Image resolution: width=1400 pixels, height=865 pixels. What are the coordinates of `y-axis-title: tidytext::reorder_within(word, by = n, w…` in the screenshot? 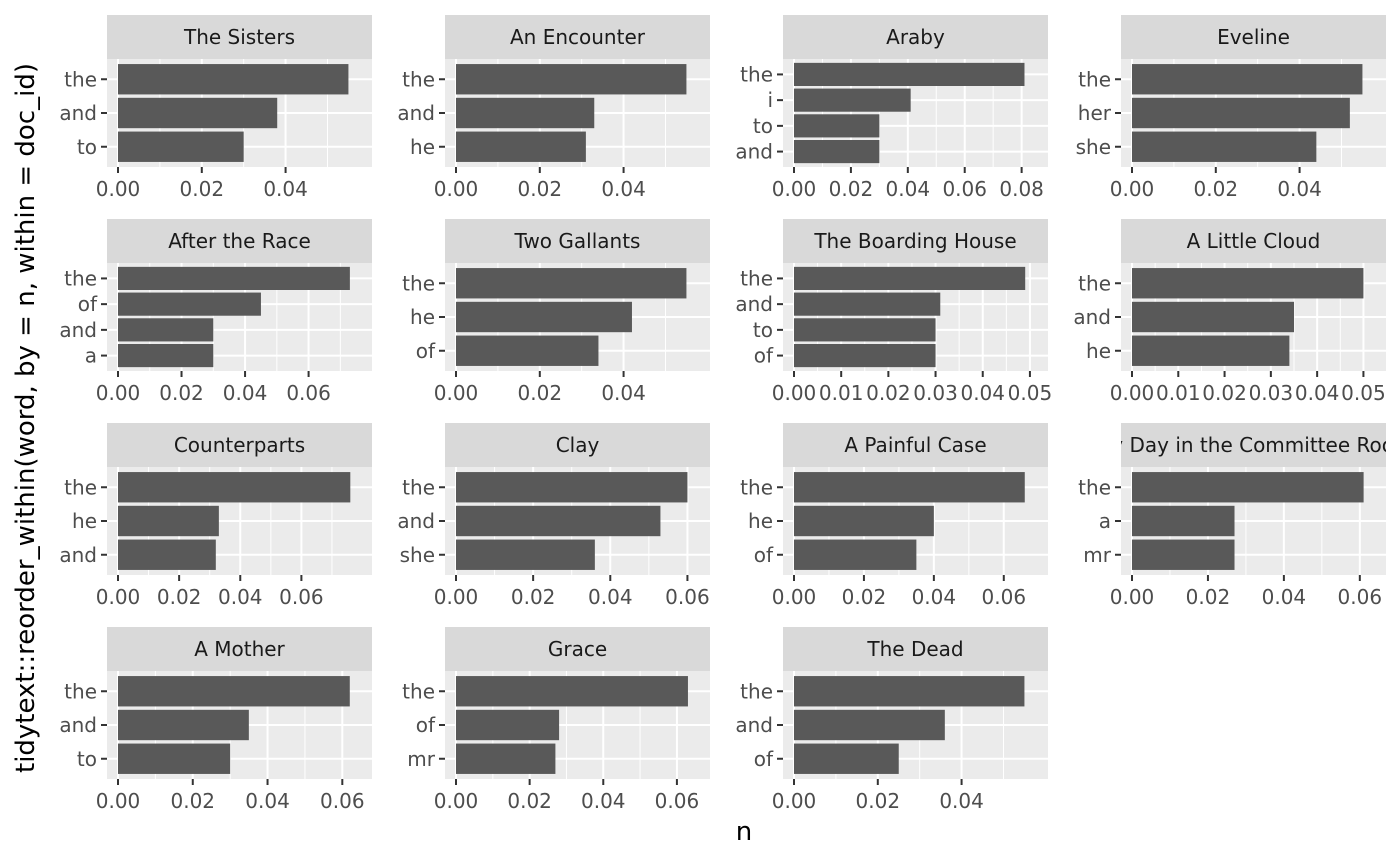 It's located at (26, 418).